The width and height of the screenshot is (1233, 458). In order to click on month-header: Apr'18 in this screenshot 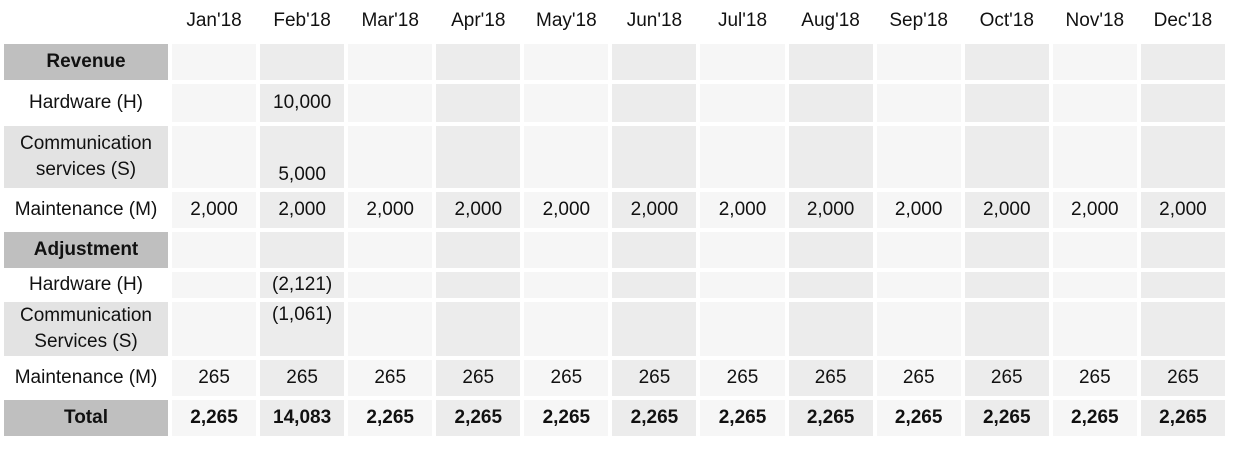, I will do `click(478, 21)`.